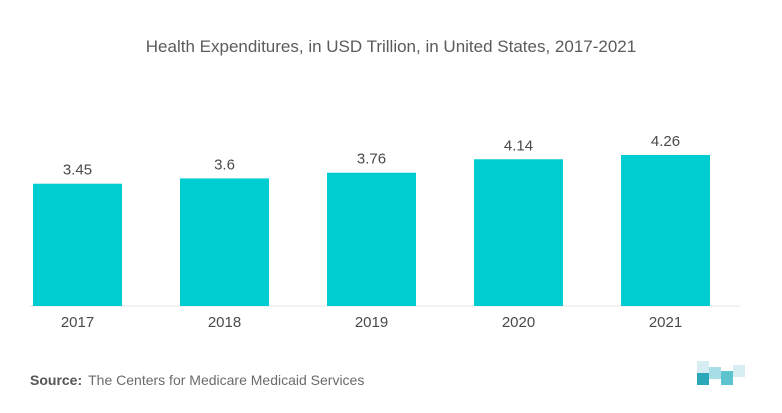  What do you see at coordinates (518, 232) in the screenshot?
I see `bar-2020` at bounding box center [518, 232].